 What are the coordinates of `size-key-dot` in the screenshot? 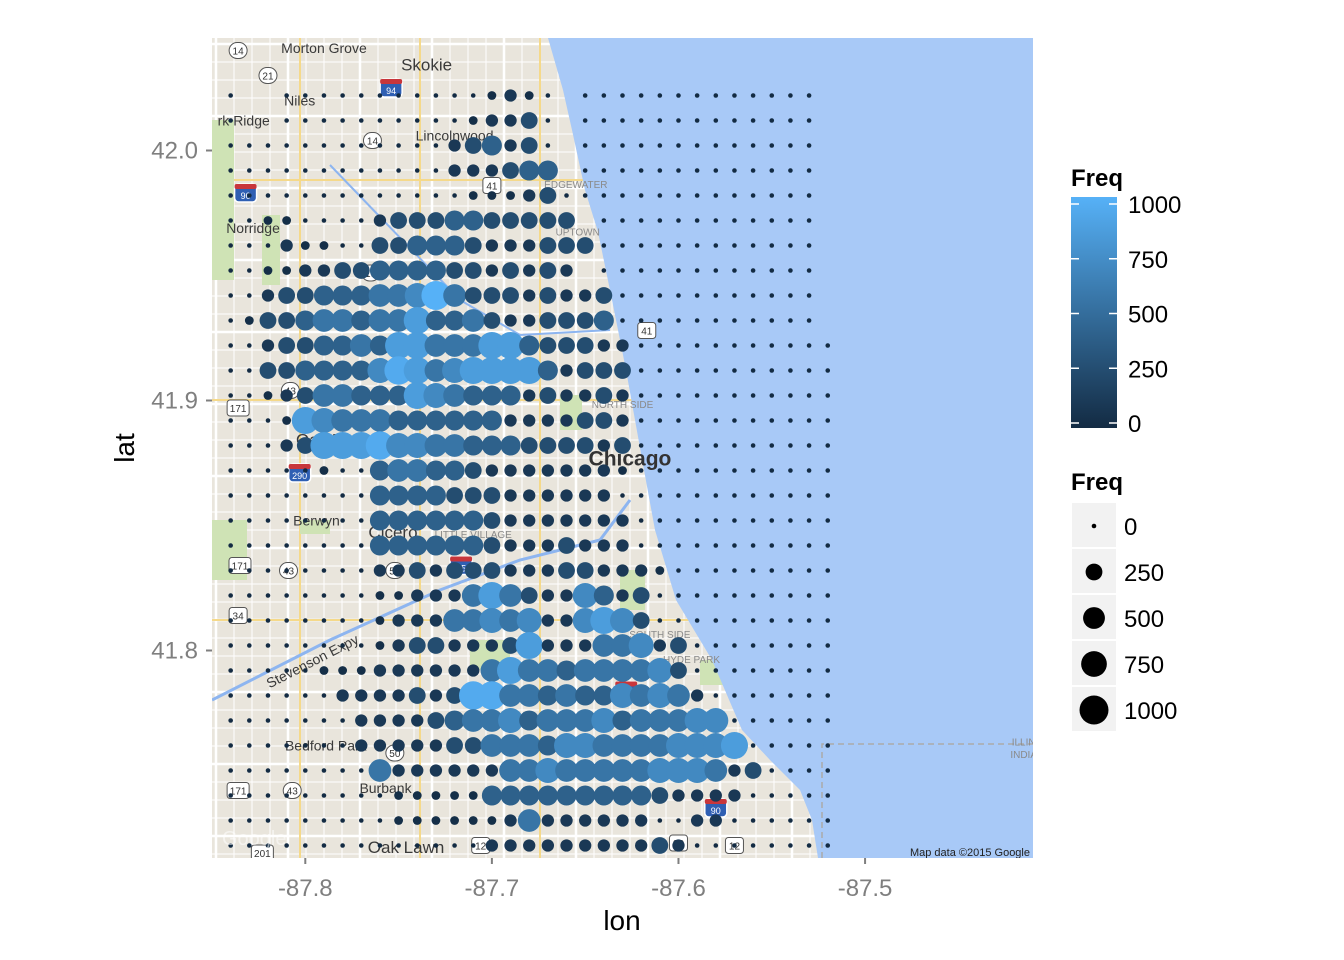 It's located at (1094, 710).